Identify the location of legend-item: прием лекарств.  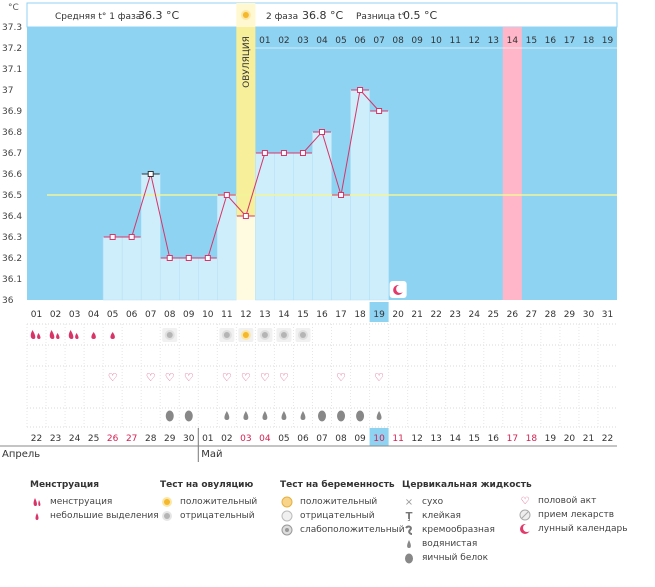
(573, 515).